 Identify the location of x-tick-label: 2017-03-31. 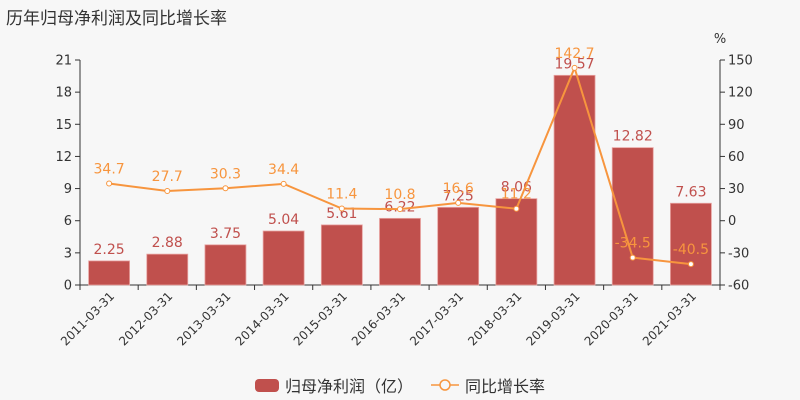
(436, 318).